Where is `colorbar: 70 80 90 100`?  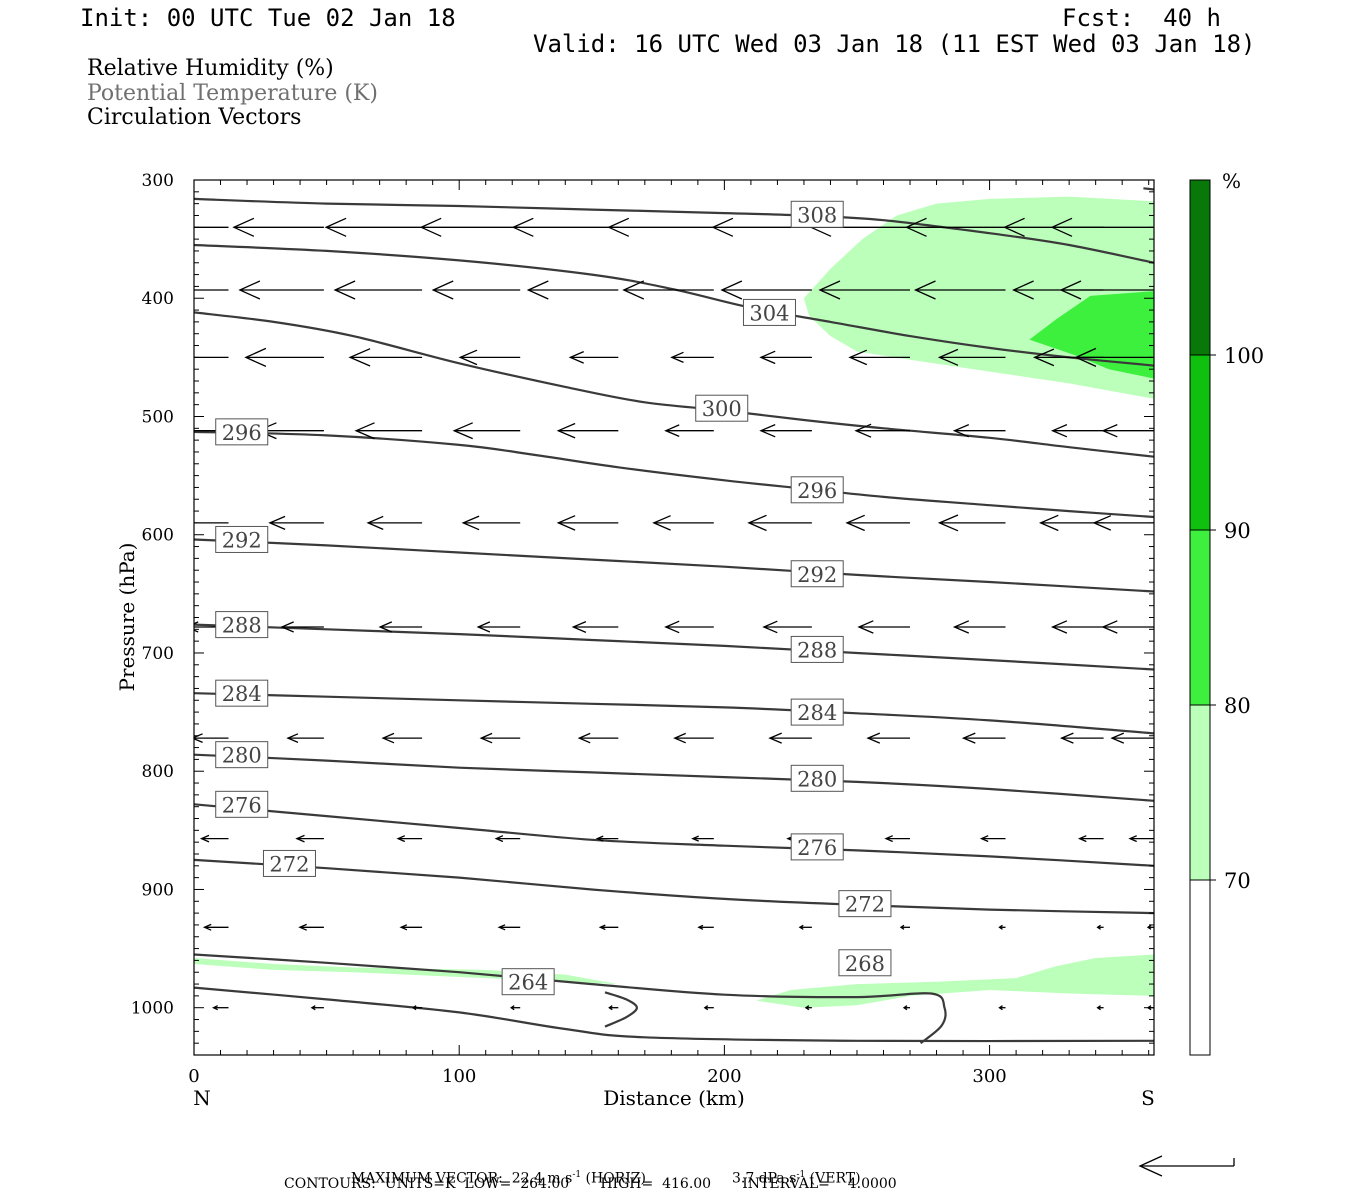 colorbar: 70 80 90 100 is located at coordinates (1226, 617).